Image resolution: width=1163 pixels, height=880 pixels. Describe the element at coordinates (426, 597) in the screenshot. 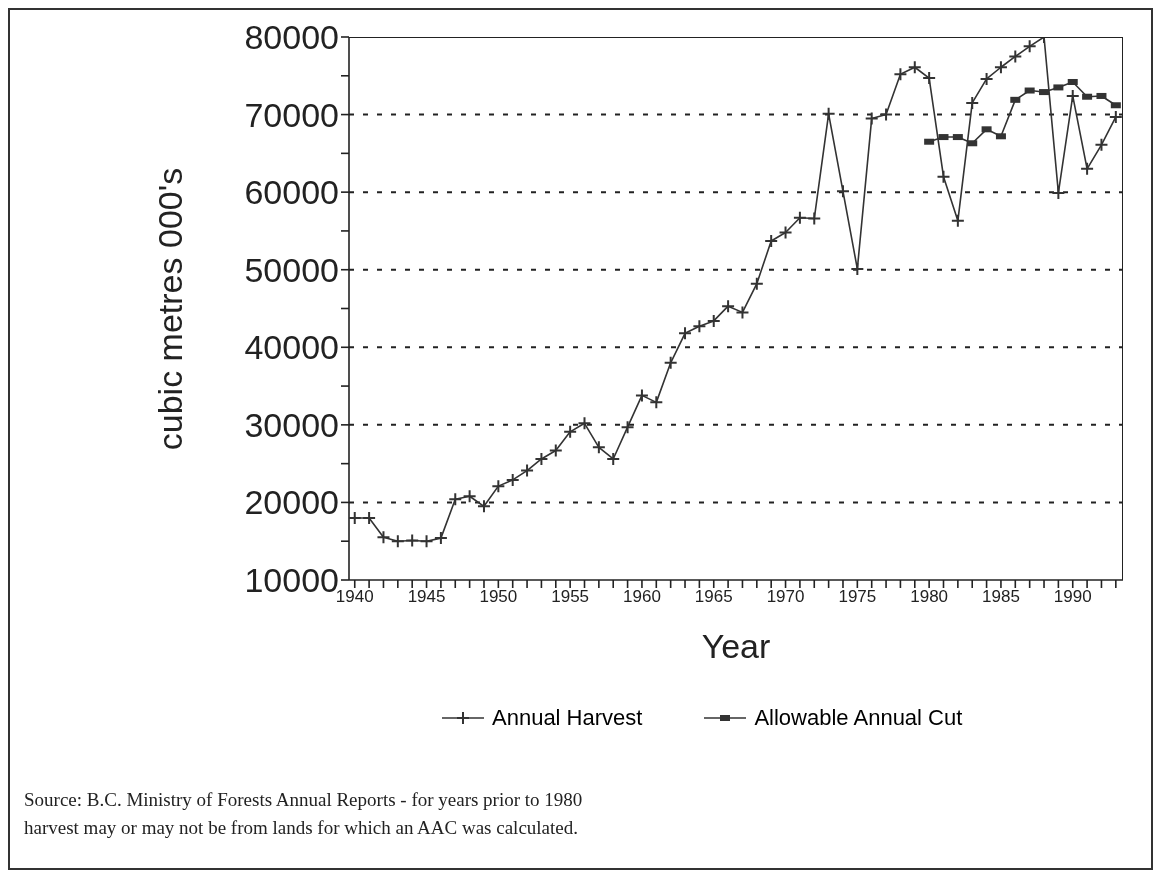

I see `x-tick-label: 1945` at that location.